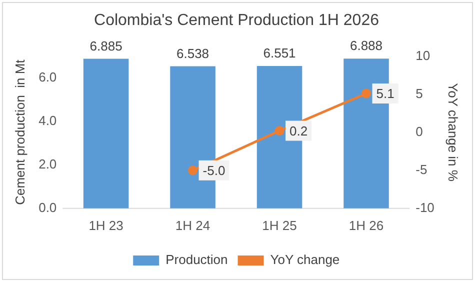  What do you see at coordinates (106, 225) in the screenshot?
I see `x-tick-label: 1H 23` at bounding box center [106, 225].